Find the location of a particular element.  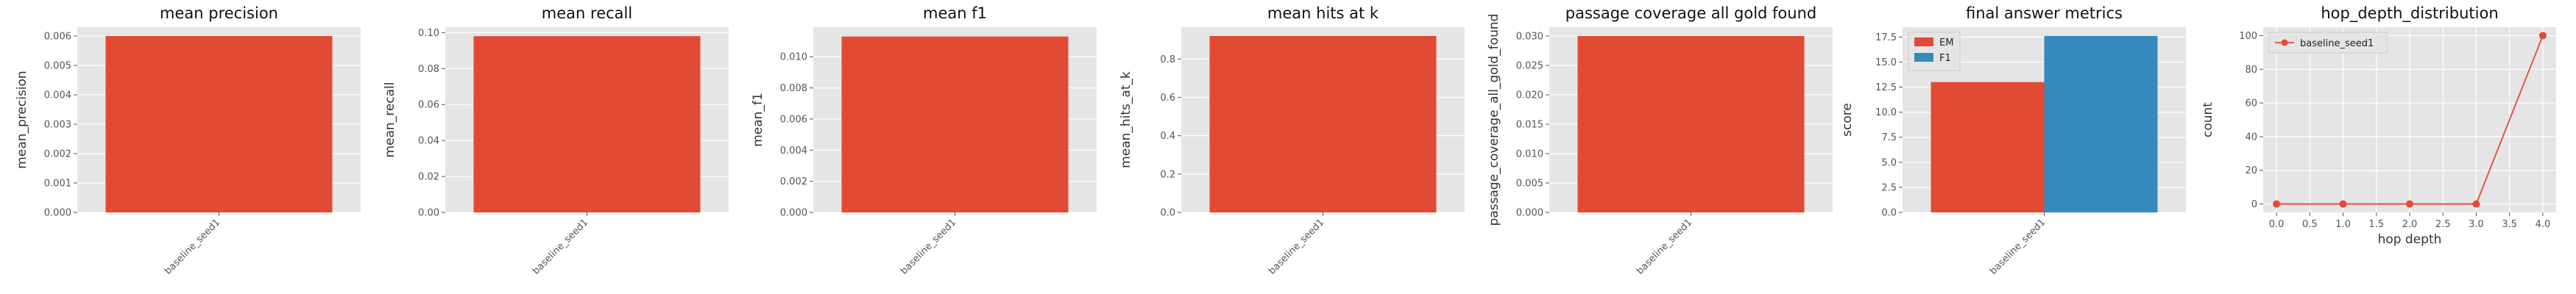

y-tick-label: 2.5 is located at coordinates (1889, 187).